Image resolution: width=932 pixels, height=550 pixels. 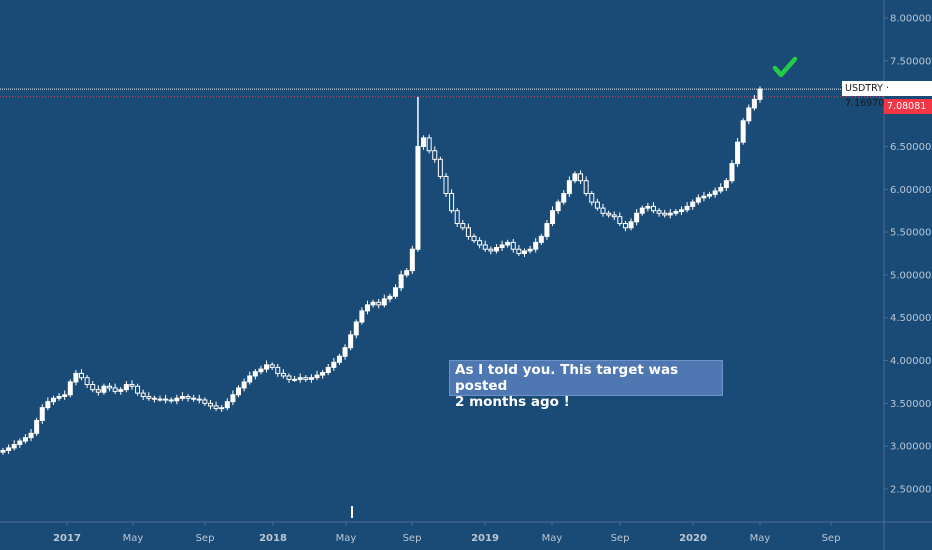 I want to click on last-price-label: 7.16970, so click(x=865, y=103).